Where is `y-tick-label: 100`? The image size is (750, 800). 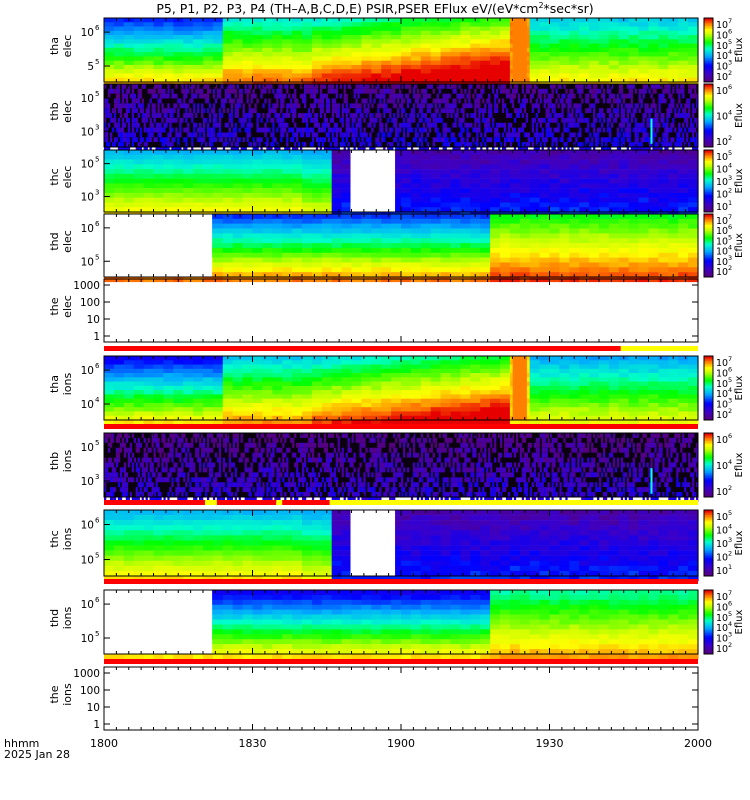 y-tick-label: 100 is located at coordinates (90, 691).